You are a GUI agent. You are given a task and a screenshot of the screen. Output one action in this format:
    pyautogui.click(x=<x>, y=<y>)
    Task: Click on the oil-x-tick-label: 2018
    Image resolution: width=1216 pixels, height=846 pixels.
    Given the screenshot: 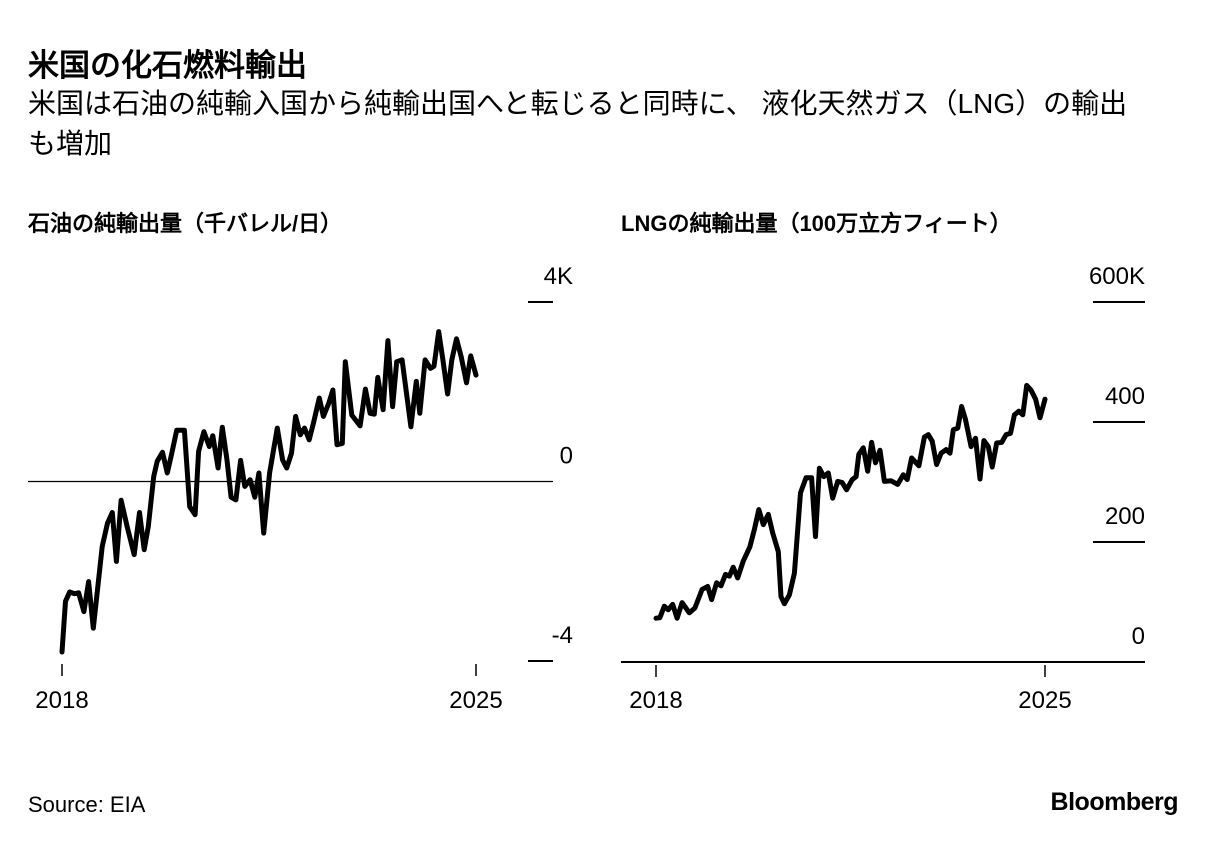 What is the action you would take?
    pyautogui.click(x=61, y=700)
    